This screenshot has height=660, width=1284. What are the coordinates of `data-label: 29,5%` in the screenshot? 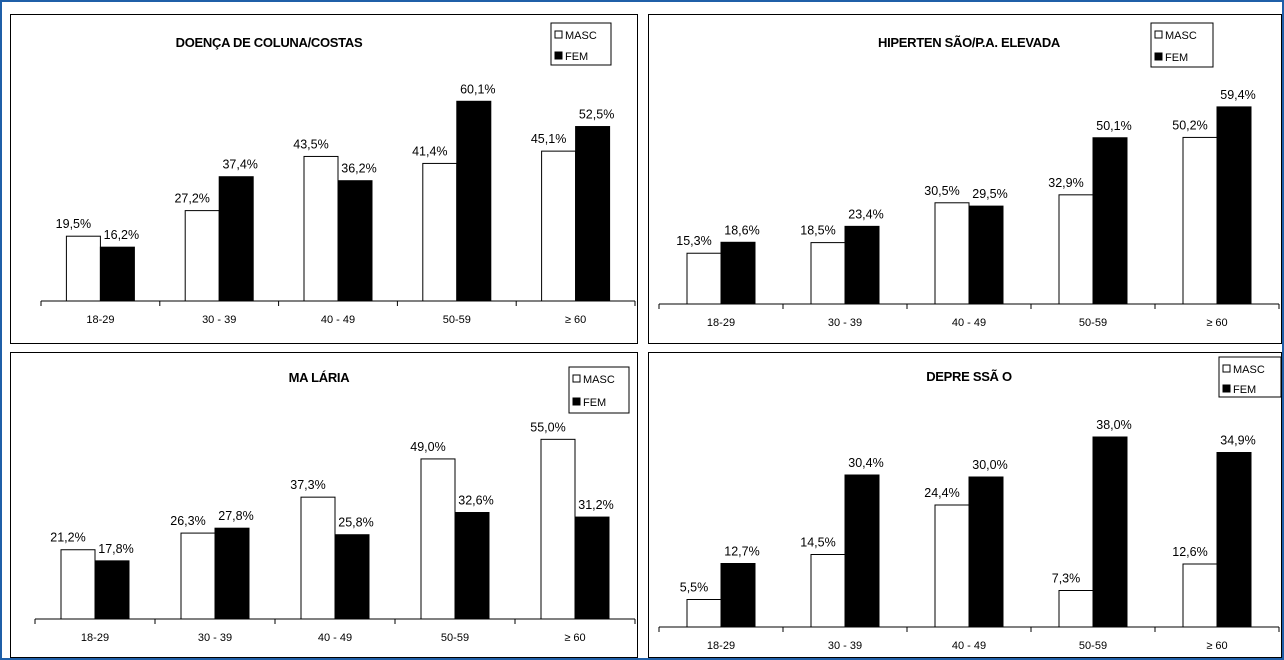 It's located at (989, 194).